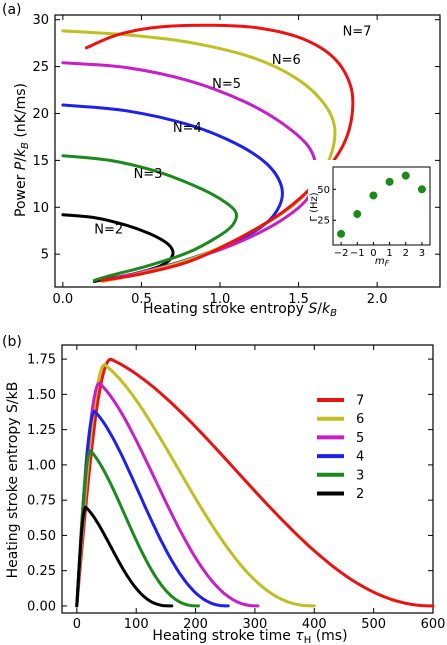  What do you see at coordinates (108, 230) in the screenshot?
I see `series-annotation: N=2` at bounding box center [108, 230].